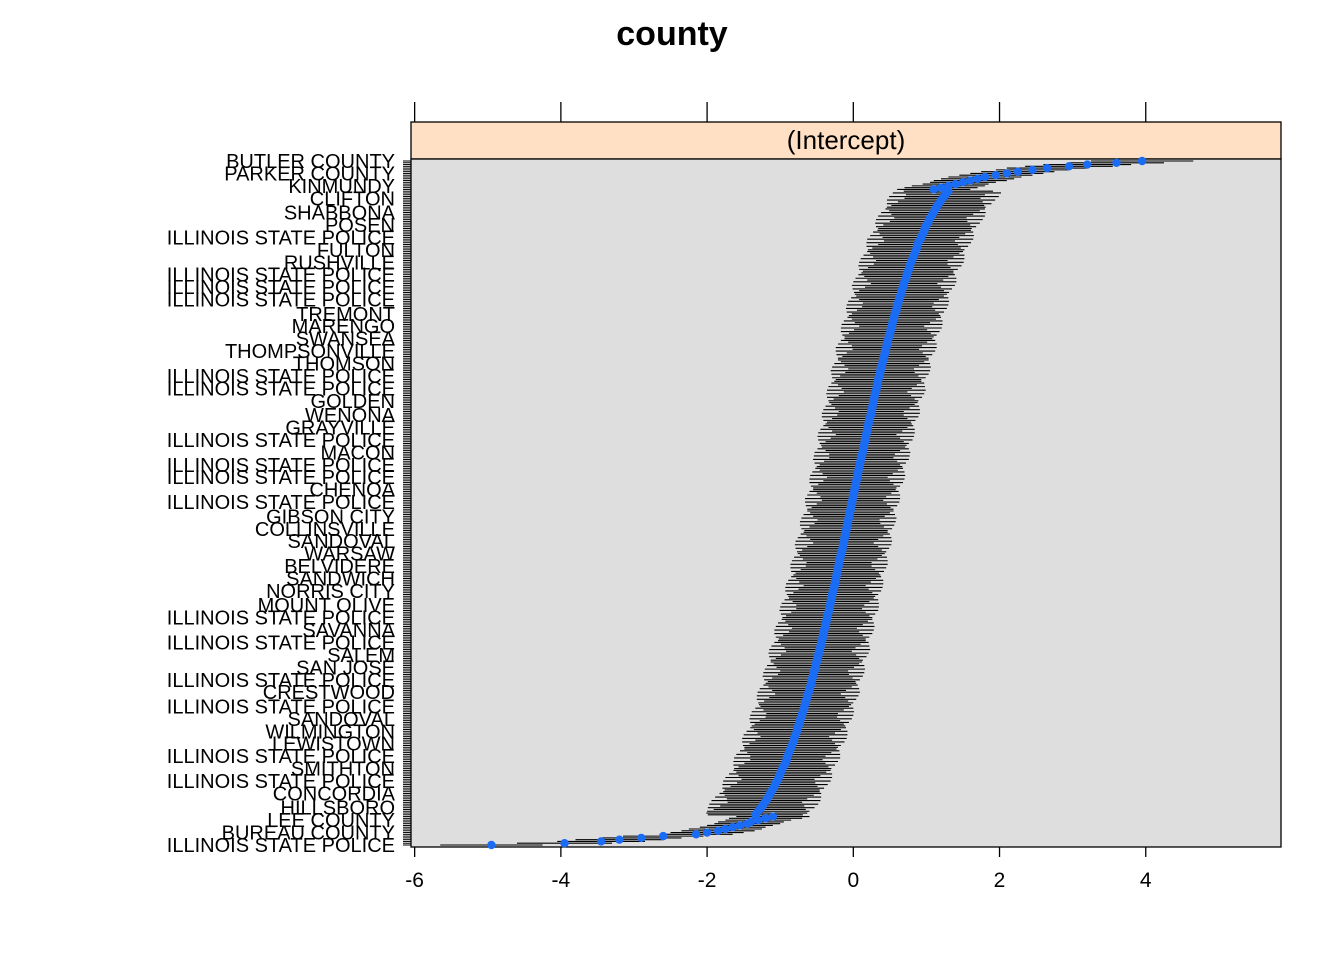 This screenshot has width=1344, height=960. I want to click on y-tick-label: MACON, so click(358, 453).